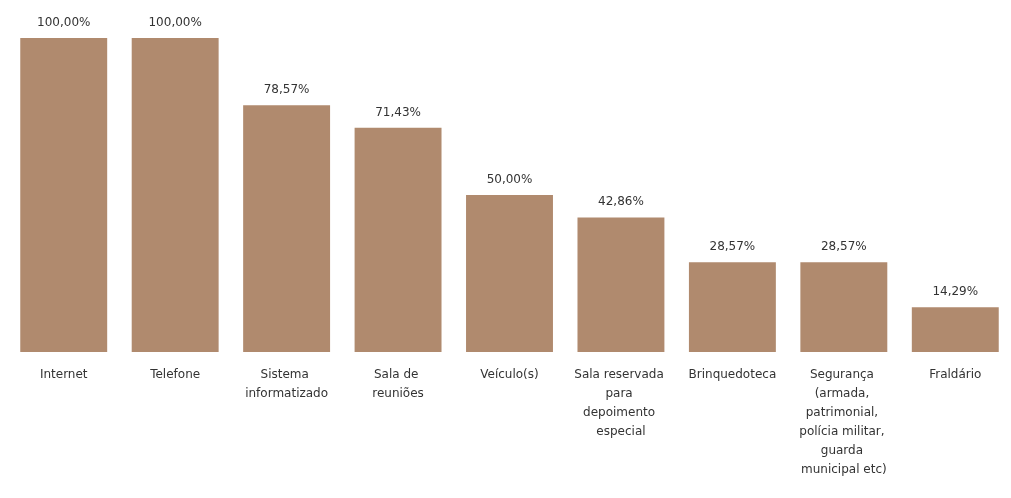 This screenshot has height=498, width=1011. Describe the element at coordinates (175, 373) in the screenshot. I see `x-tick-label: Telefone` at that location.